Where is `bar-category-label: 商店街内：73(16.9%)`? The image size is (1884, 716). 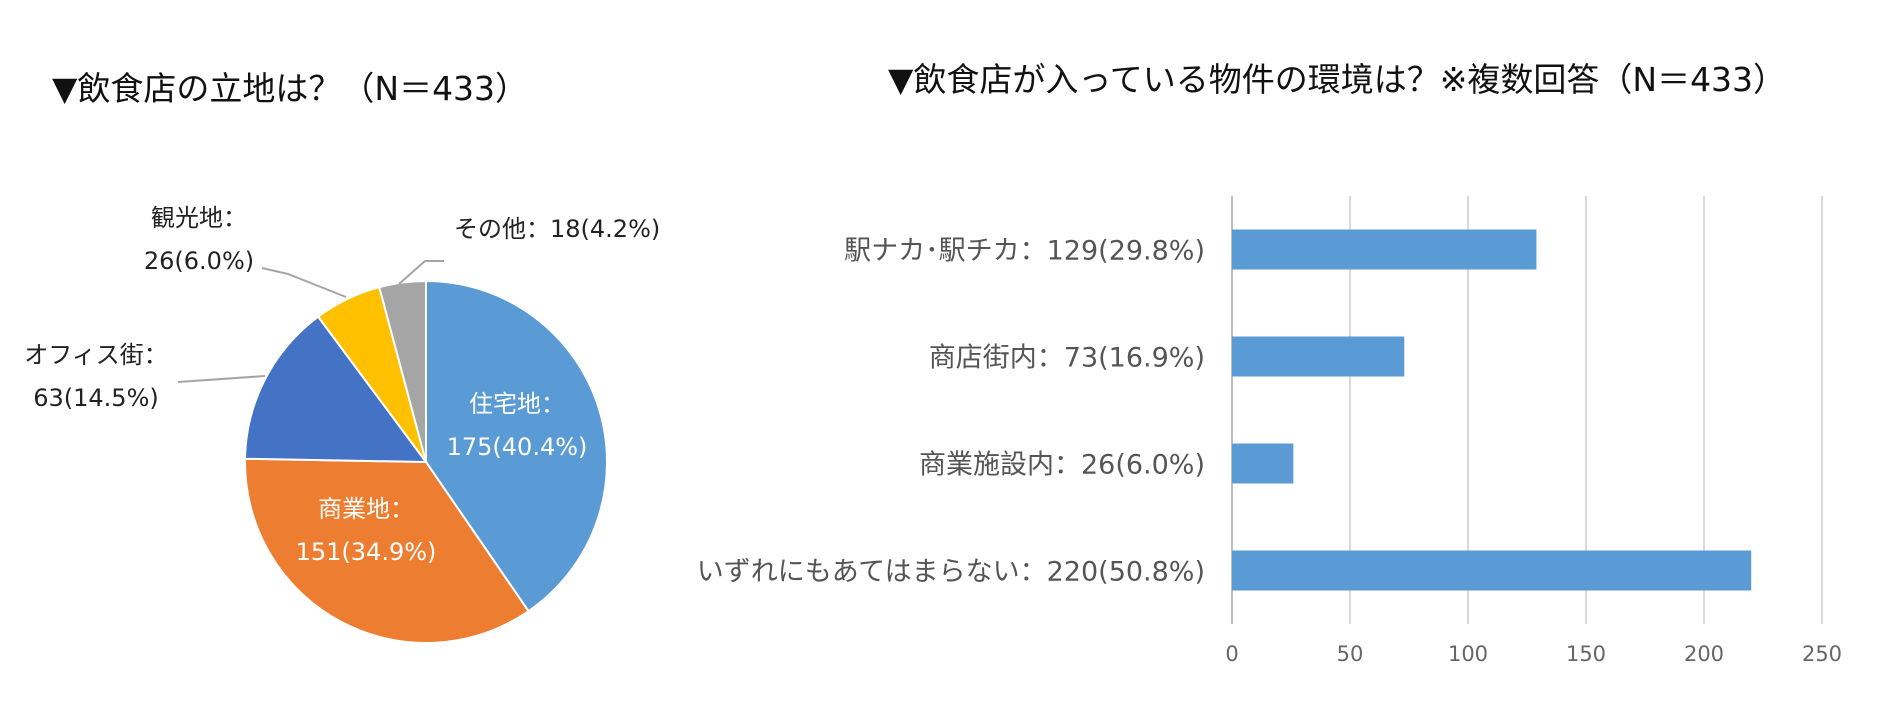 bar-category-label: 商店街内：73(16.9%) is located at coordinates (1067, 358).